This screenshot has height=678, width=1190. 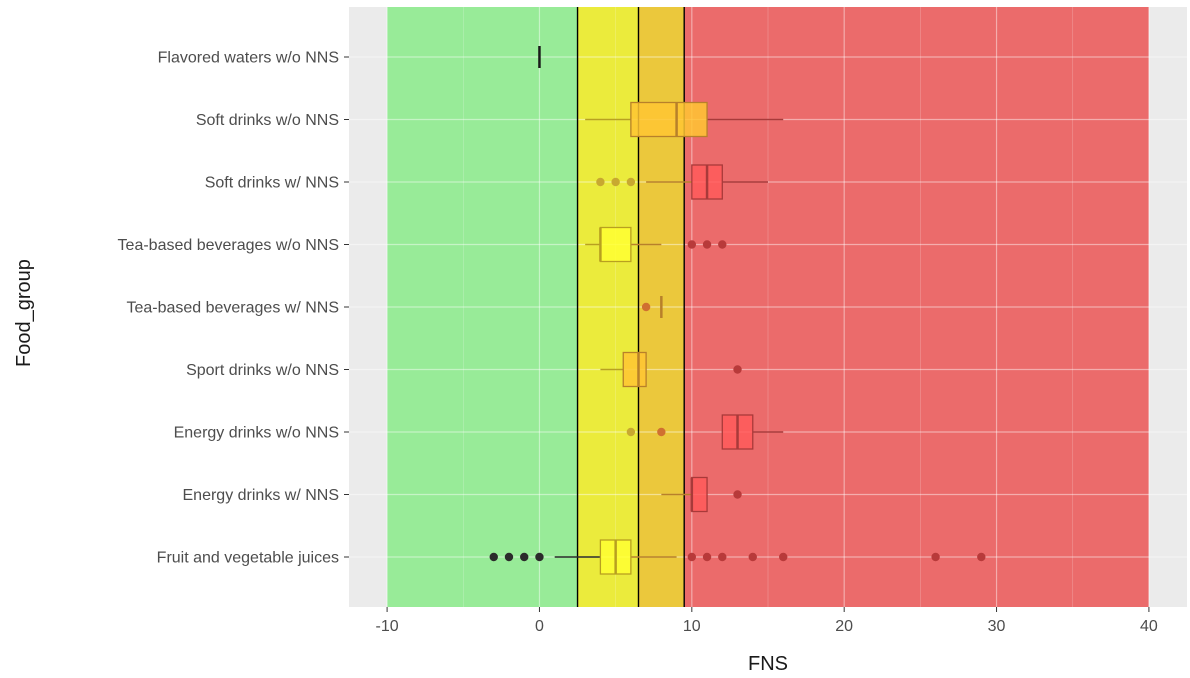 What do you see at coordinates (24, 313) in the screenshot?
I see `y-axis-title: Food_group` at bounding box center [24, 313].